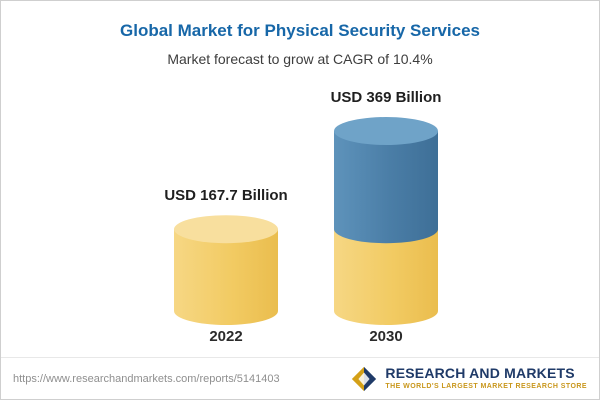 The height and width of the screenshot is (400, 600). Describe the element at coordinates (226, 336) in the screenshot. I see `category-label: 2022` at that location.